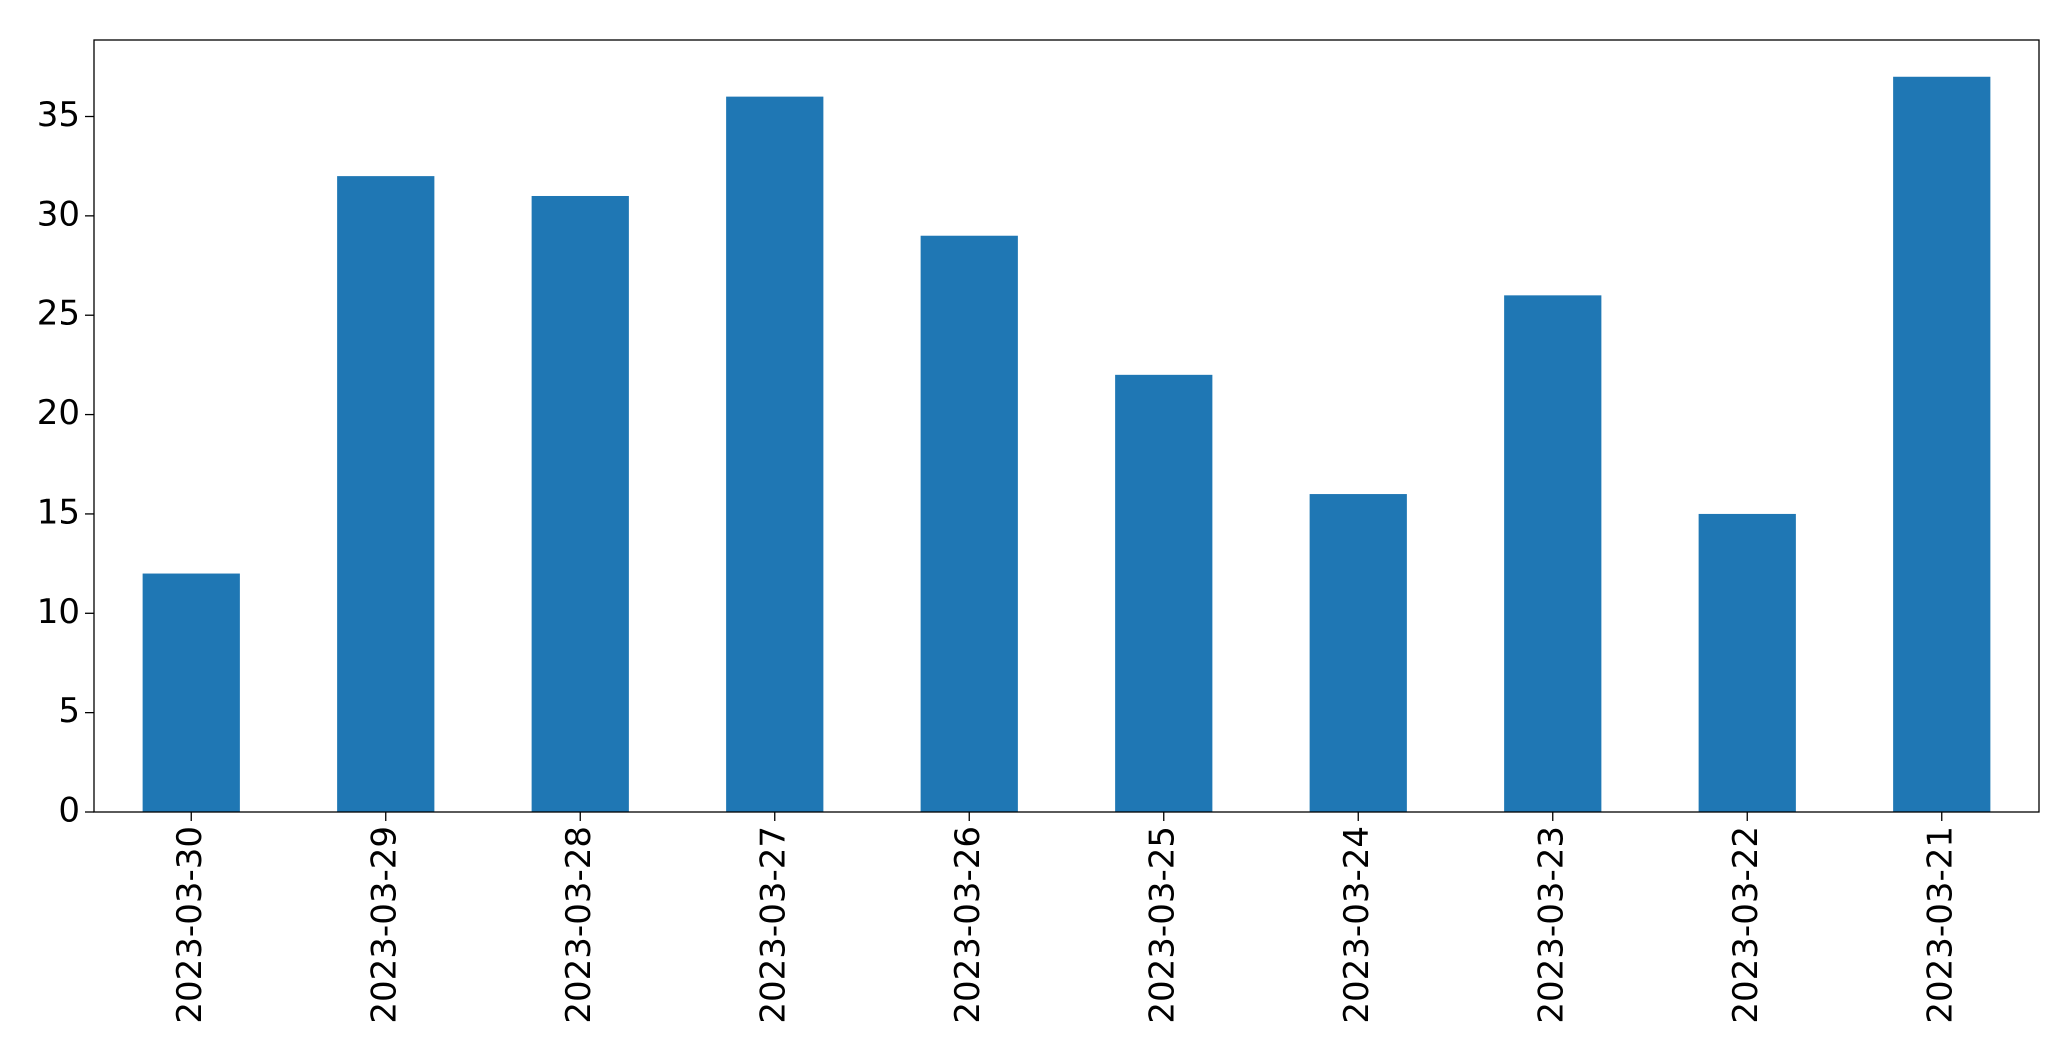 Image resolution: width=2071 pixels, height=1061 pixels. What do you see at coordinates (1940, 925) in the screenshot?
I see `x-tick-label: 2023-03-21` at bounding box center [1940, 925].